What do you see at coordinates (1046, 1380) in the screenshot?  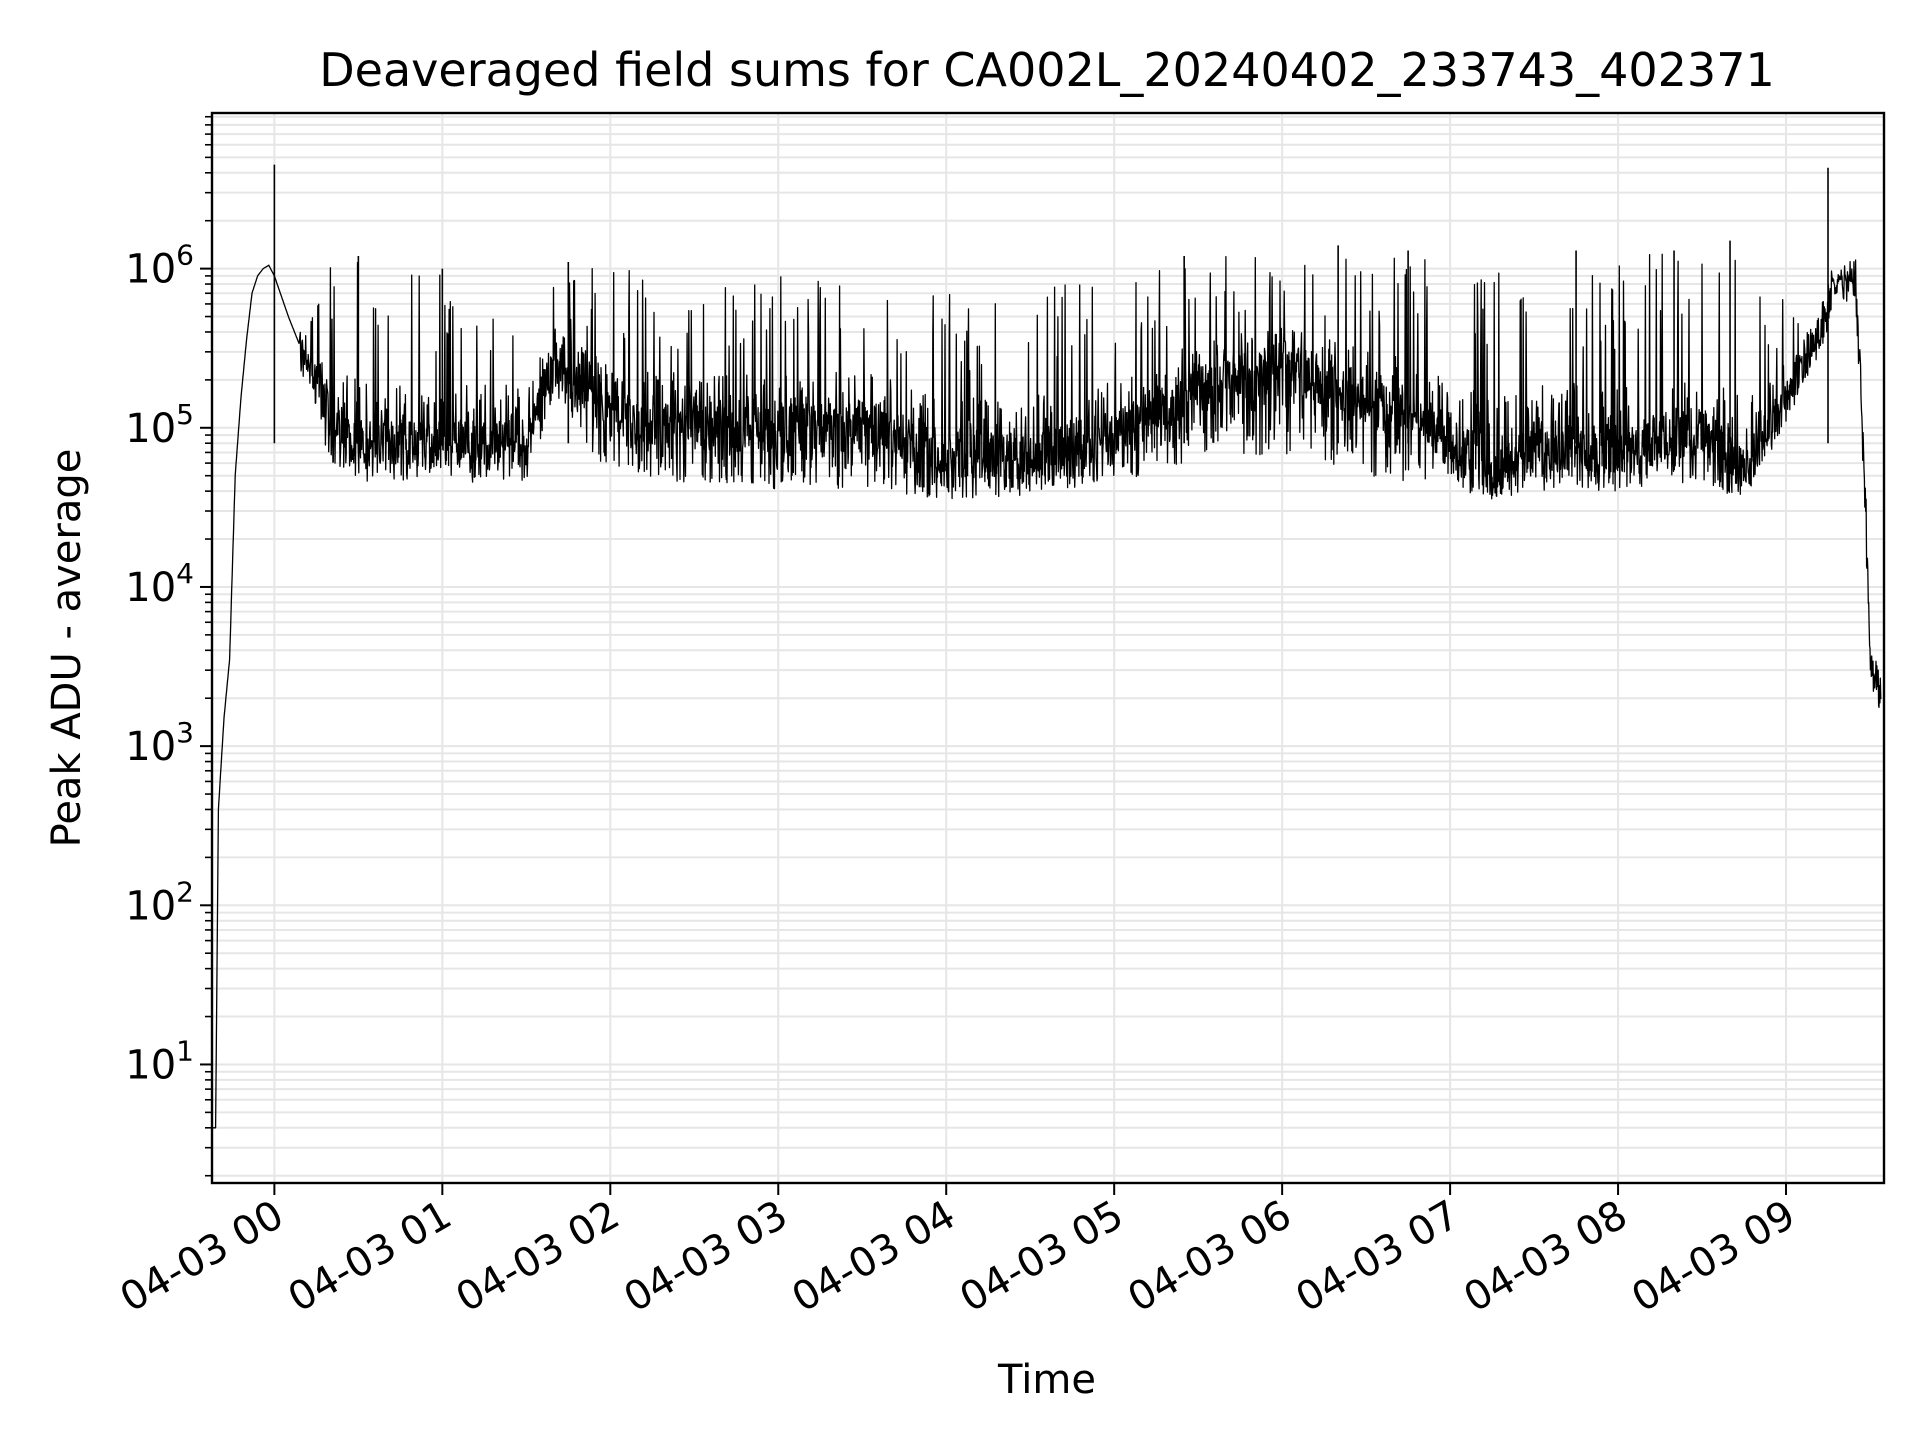 I see `x-axis-label: Time` at bounding box center [1046, 1380].